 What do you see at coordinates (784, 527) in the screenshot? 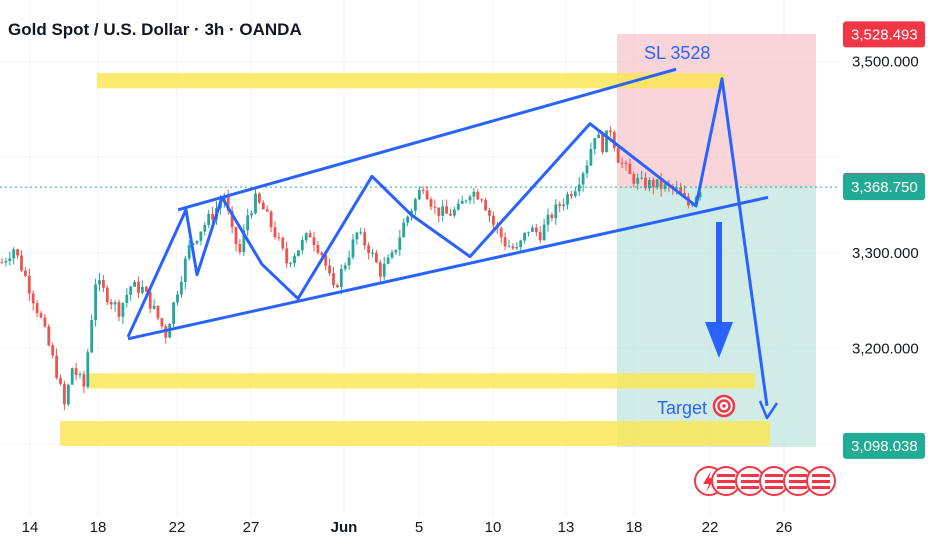
I see `x-tick-label: 26` at bounding box center [784, 527].